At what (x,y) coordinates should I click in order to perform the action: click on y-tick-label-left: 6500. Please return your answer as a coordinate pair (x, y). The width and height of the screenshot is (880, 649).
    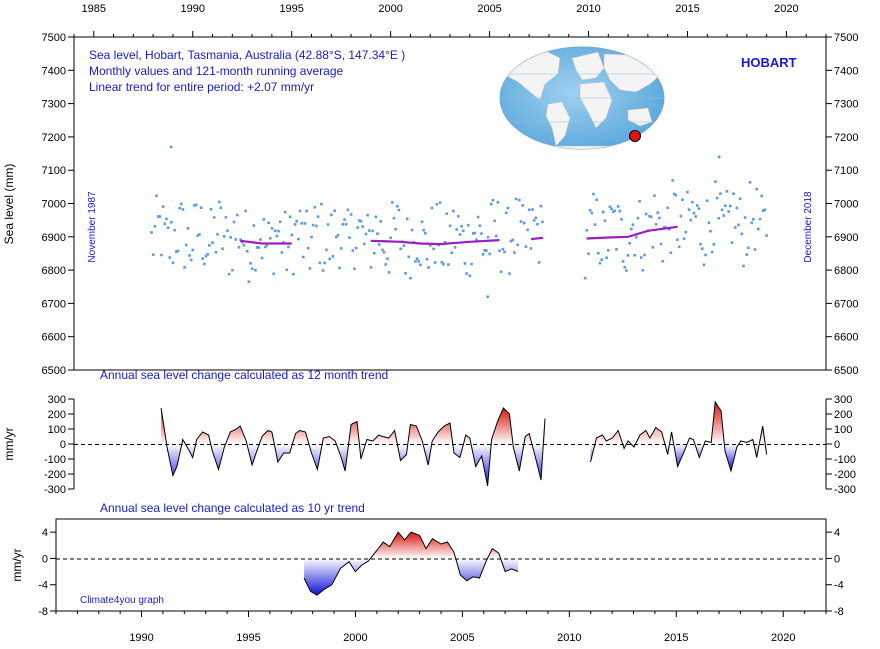
    Looking at the image, I should click on (54, 371).